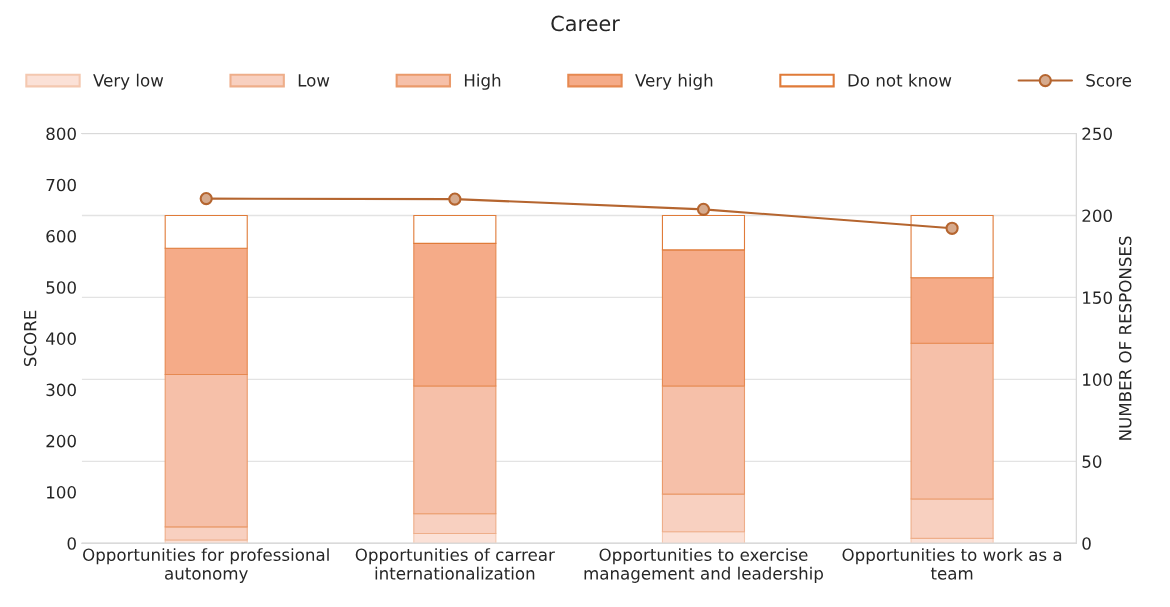 This screenshot has height=607, width=1170. What do you see at coordinates (674, 81) in the screenshot?
I see `legend-label: Very high` at bounding box center [674, 81].